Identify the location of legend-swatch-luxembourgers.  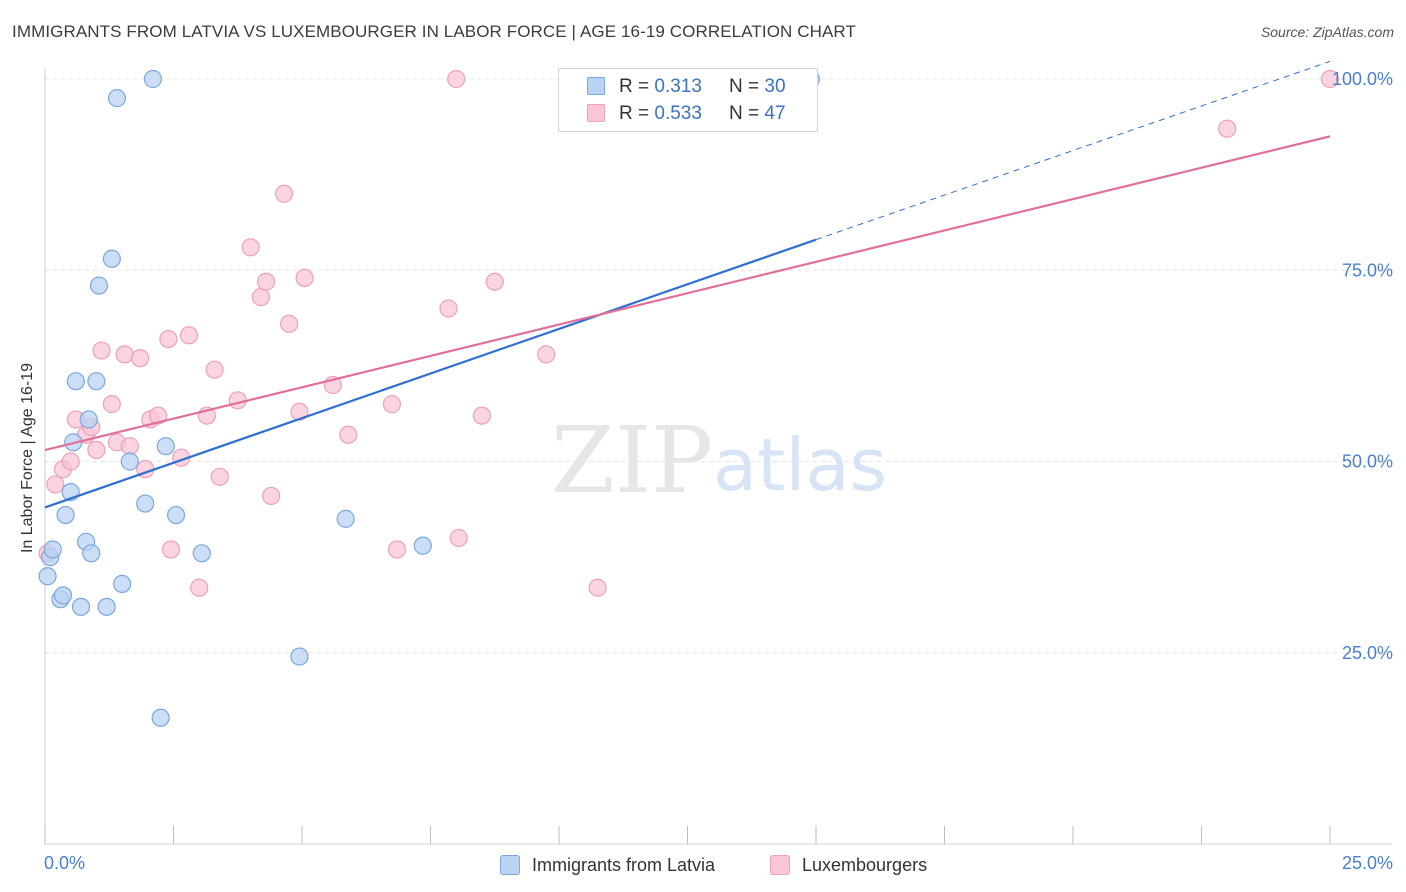
(596, 113).